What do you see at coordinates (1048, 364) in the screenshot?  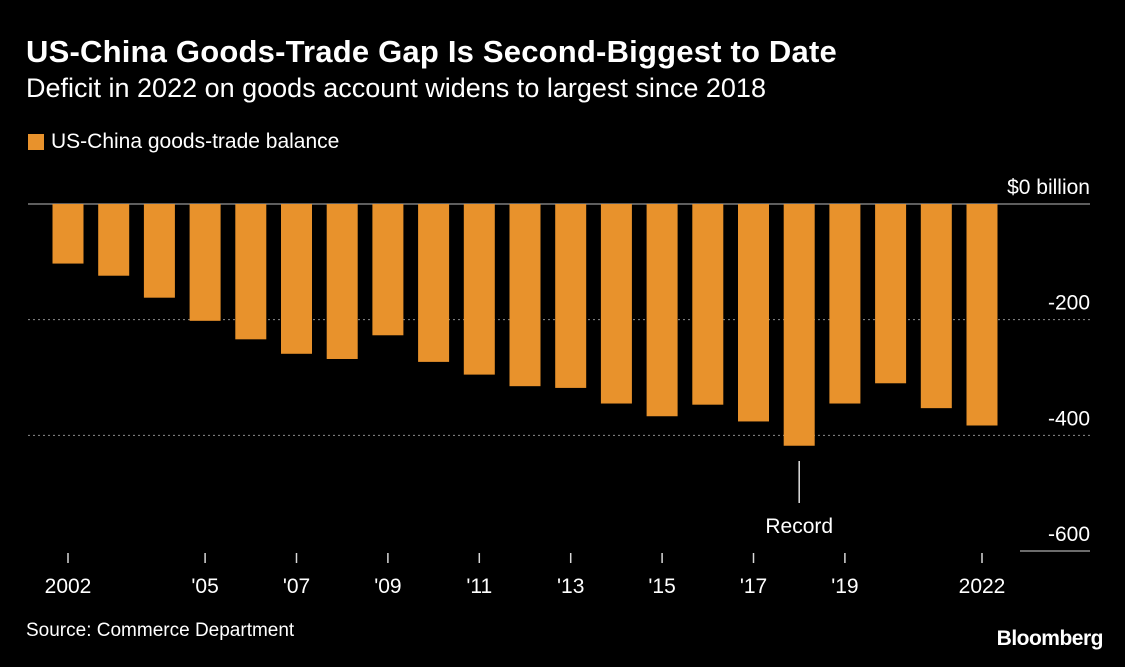 I see `y-axis-labels: $0 billion -200 -400 -600` at bounding box center [1048, 364].